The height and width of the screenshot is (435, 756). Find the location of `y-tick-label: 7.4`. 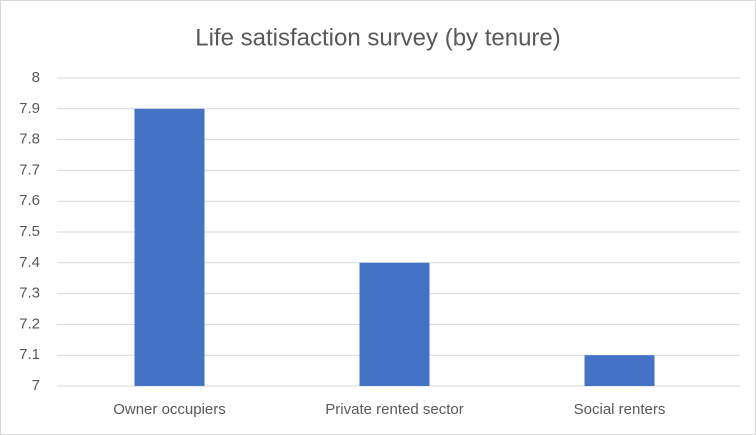

y-tick-label: 7.4 is located at coordinates (29, 262).